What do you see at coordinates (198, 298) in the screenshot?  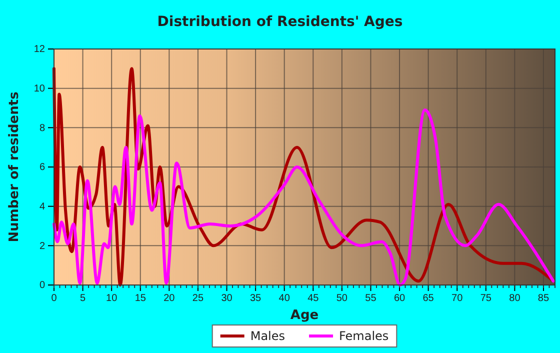 I see `x-tick-label: 25` at bounding box center [198, 298].